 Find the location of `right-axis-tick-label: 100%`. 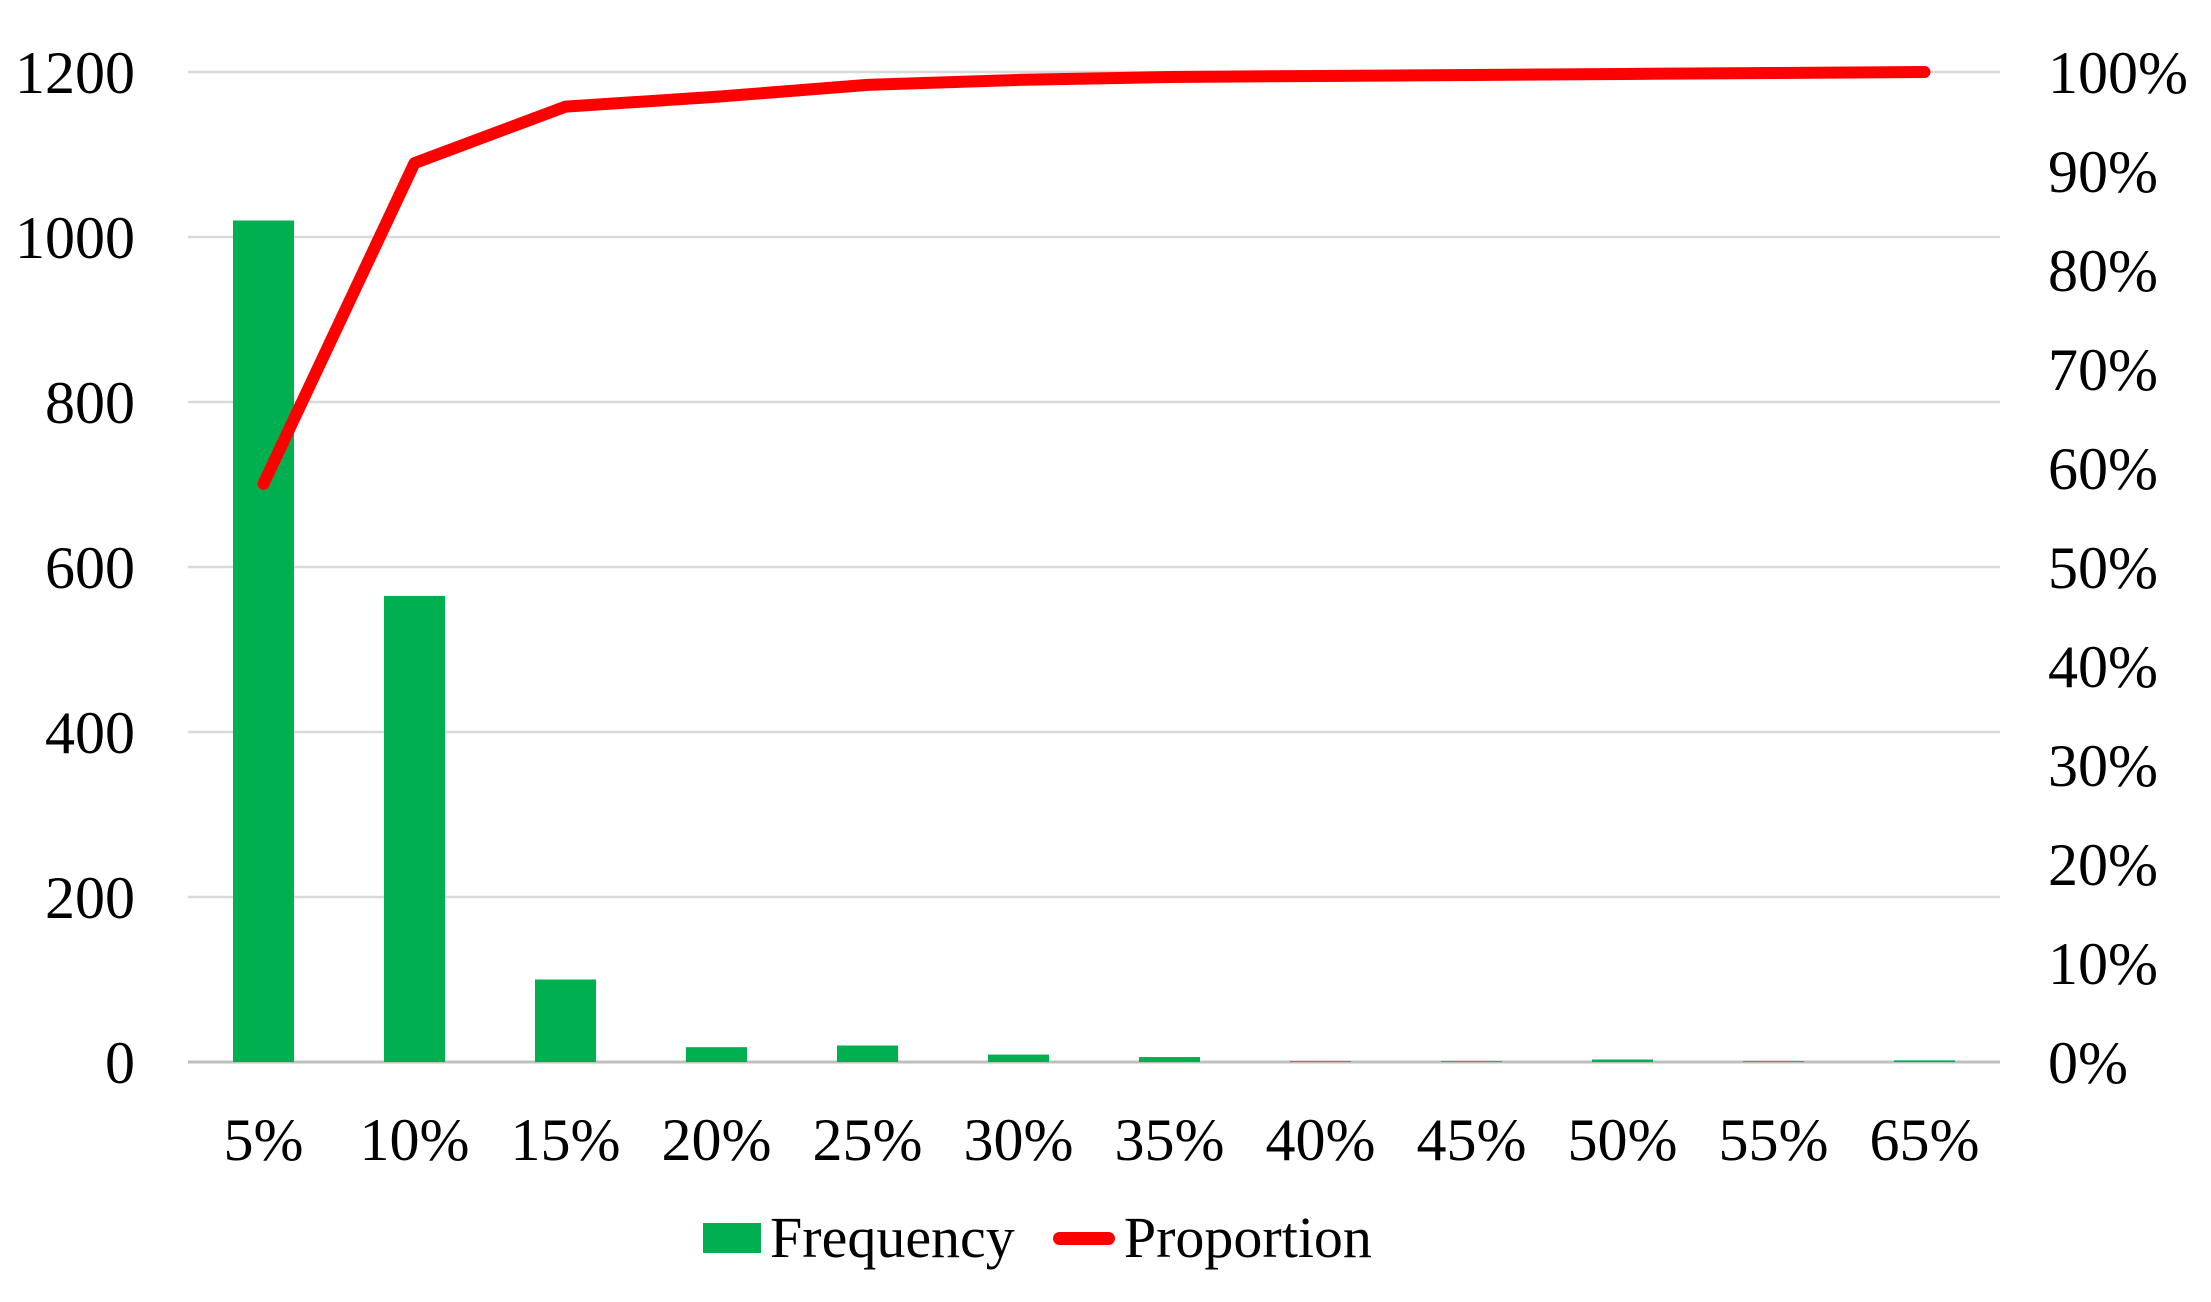

right-axis-tick-label: 100% is located at coordinates (2118, 73).